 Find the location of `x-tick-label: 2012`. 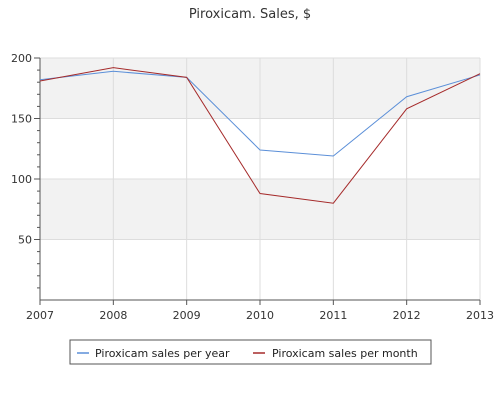

x-tick-label: 2012 is located at coordinates (407, 315).